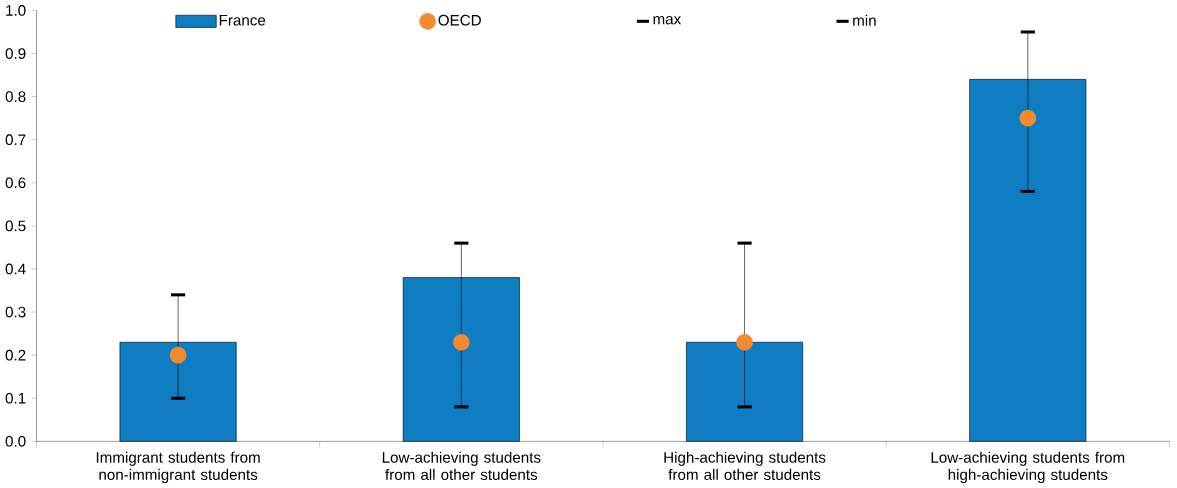 The height and width of the screenshot is (488, 1177). I want to click on x-tick-label: Low-achieving students from all other students, so click(461, 465).